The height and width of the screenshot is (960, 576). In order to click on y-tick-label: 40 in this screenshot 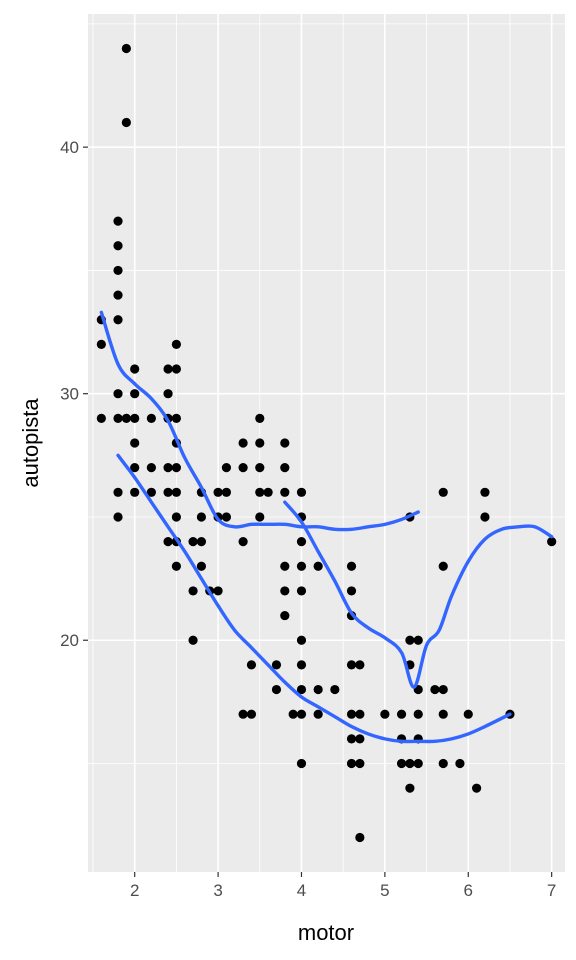, I will do `click(69, 147)`.